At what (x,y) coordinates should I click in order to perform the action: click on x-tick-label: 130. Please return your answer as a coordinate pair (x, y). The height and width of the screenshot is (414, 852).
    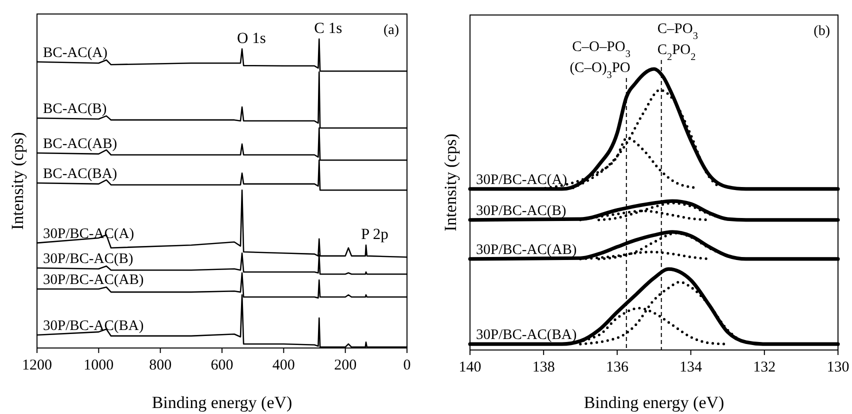
    Looking at the image, I should click on (838, 368).